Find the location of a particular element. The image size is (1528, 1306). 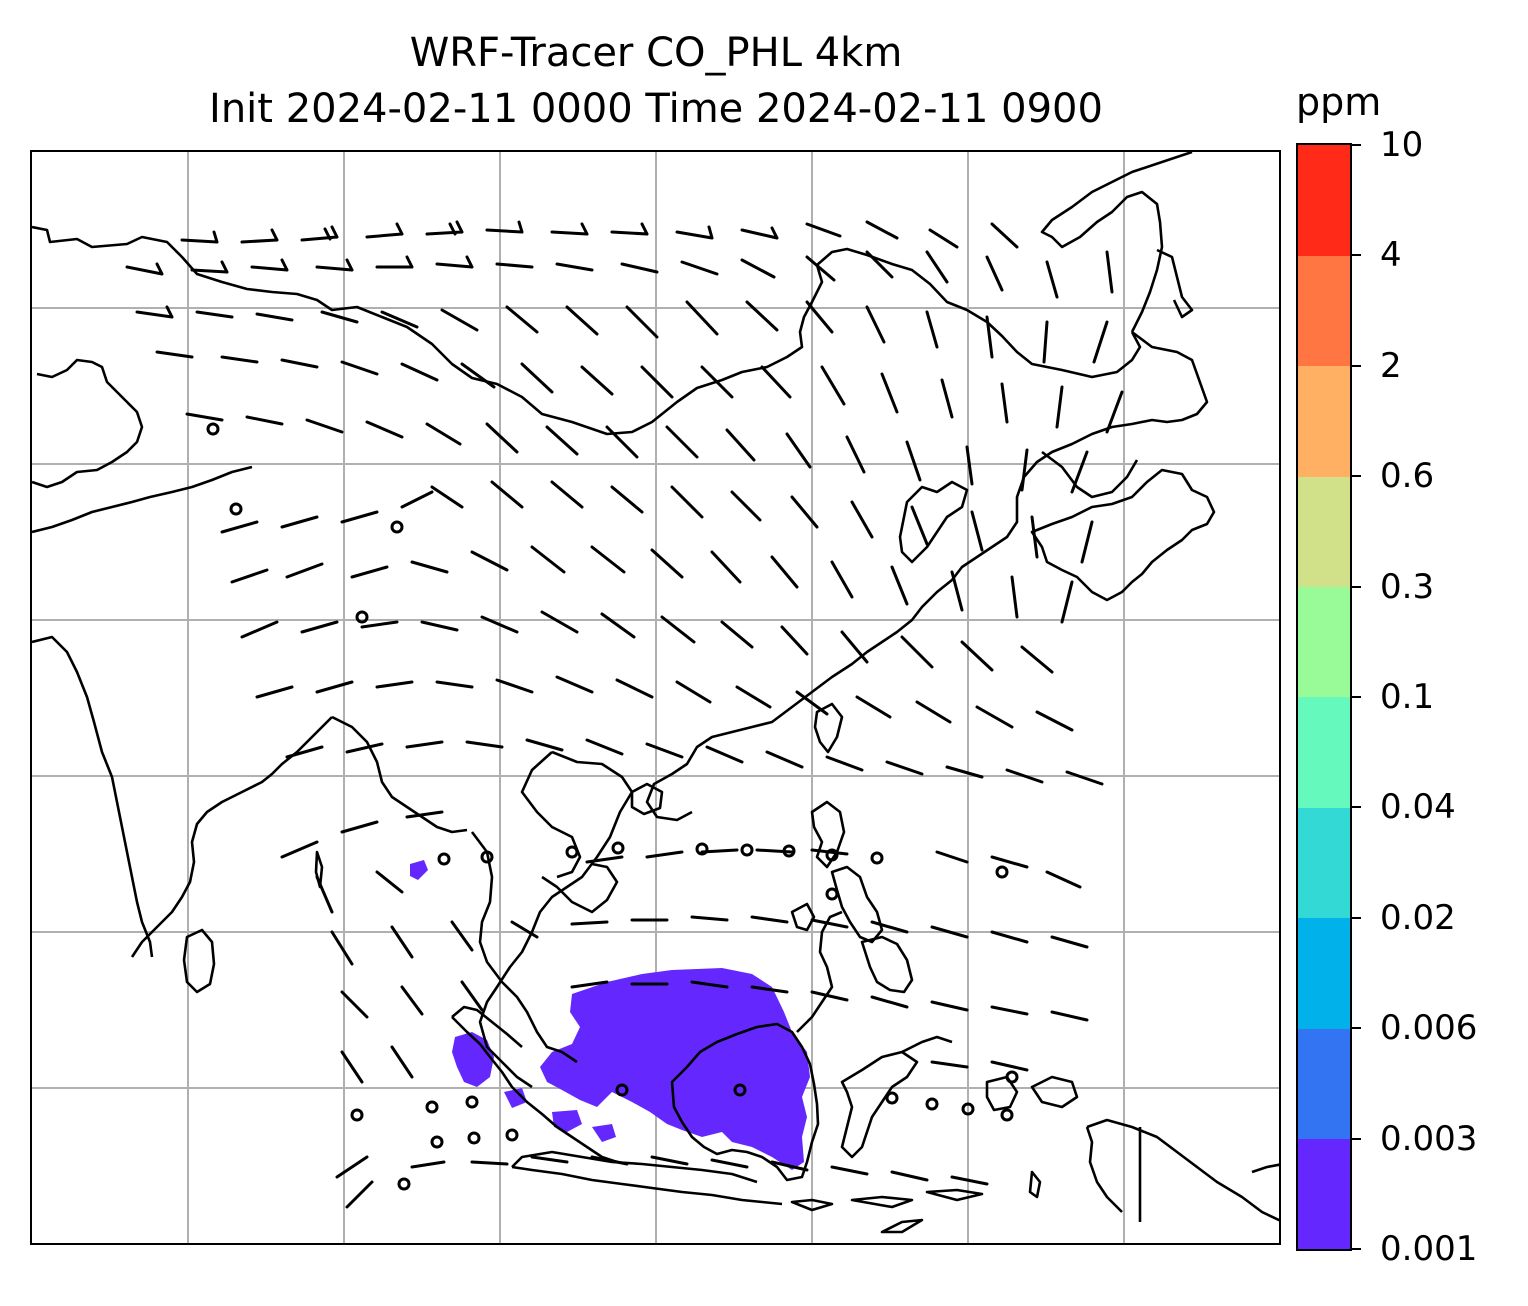

tracer-concentration-fill is located at coordinates (610, 1015).